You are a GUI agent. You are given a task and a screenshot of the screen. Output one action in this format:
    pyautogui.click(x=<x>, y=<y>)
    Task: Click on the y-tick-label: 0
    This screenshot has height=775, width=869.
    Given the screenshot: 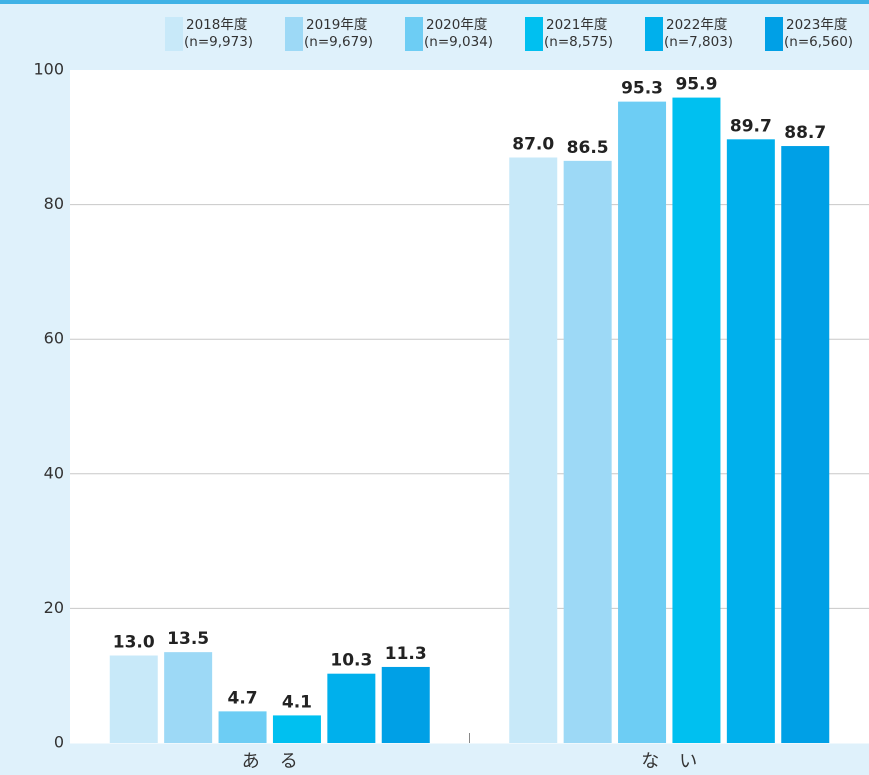 What is the action you would take?
    pyautogui.click(x=59, y=742)
    